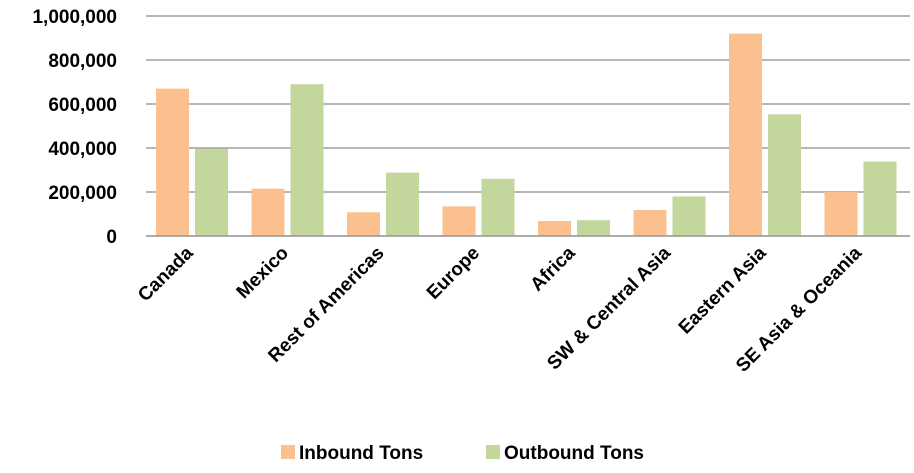 The width and height of the screenshot is (914, 473). I want to click on y-tick-label: 0, so click(111, 237).